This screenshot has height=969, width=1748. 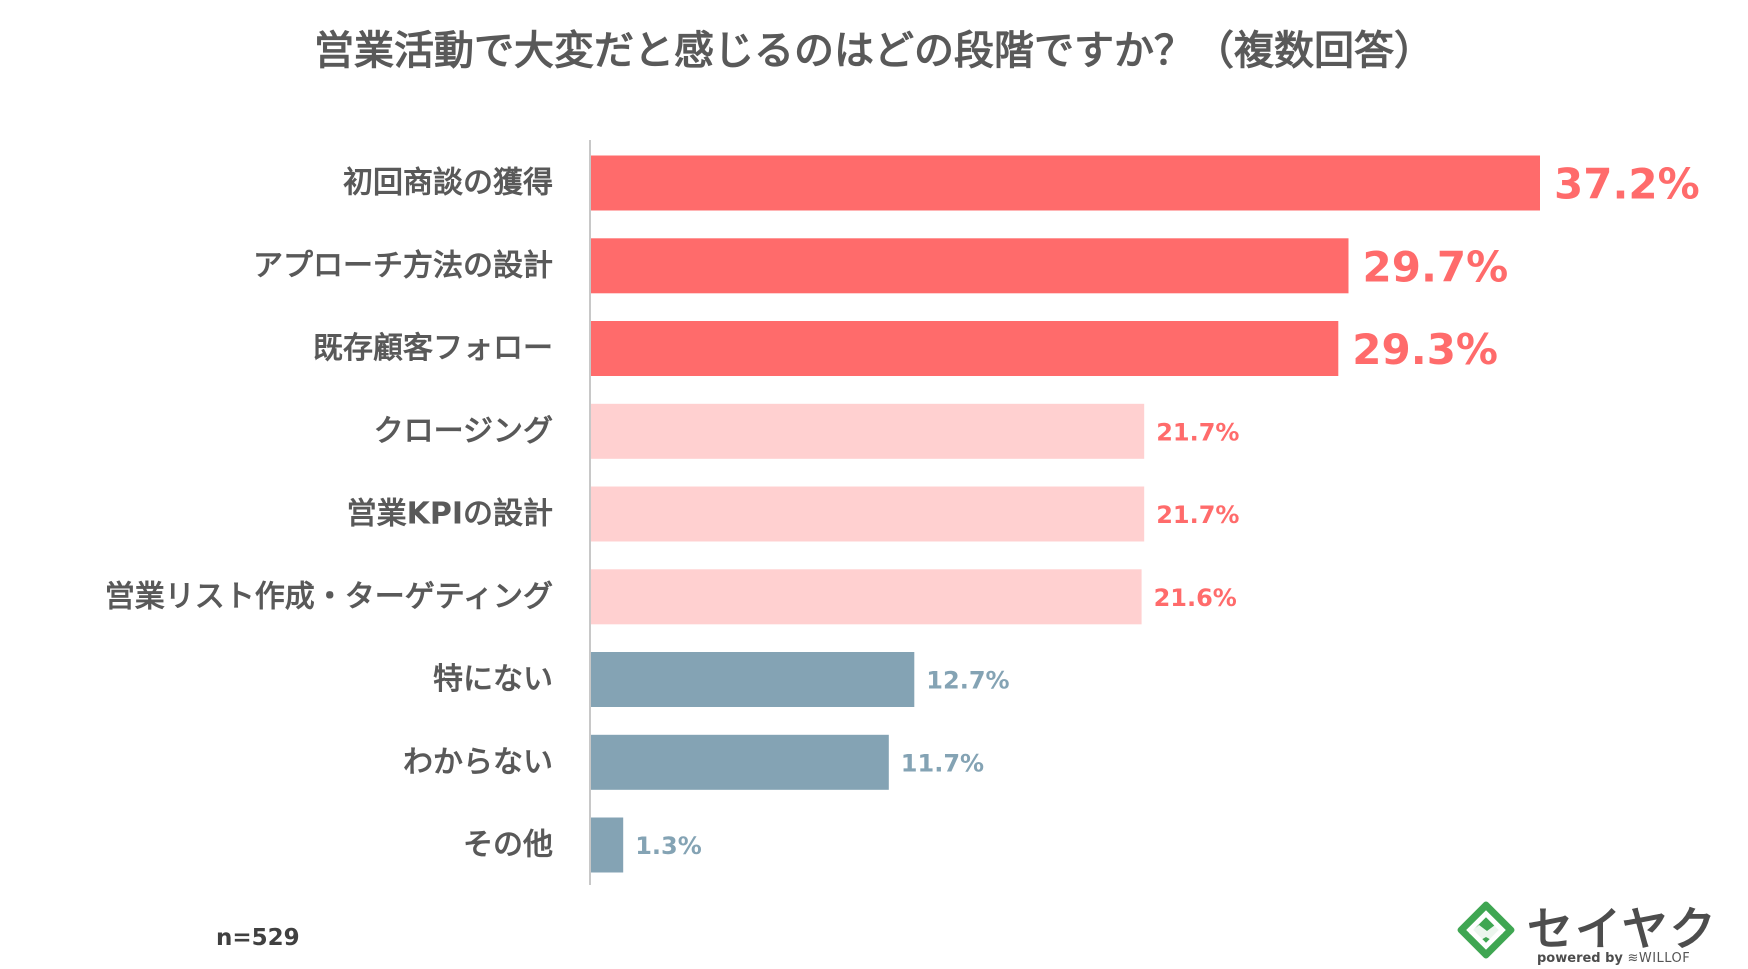 I want to click on willof-brand-text: ≋WILLOF, so click(x=1658, y=958).